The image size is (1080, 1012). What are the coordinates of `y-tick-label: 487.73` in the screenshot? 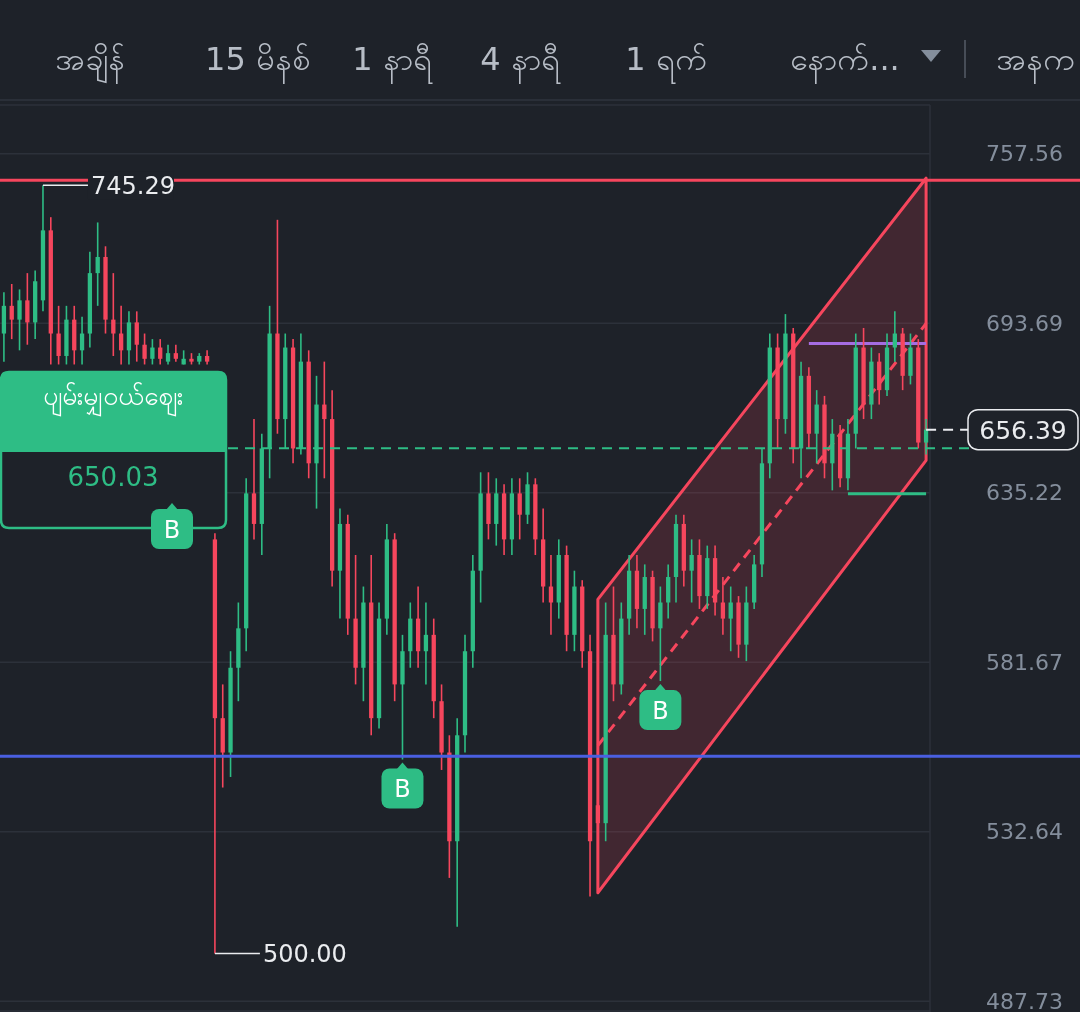 It's located at (1024, 1000).